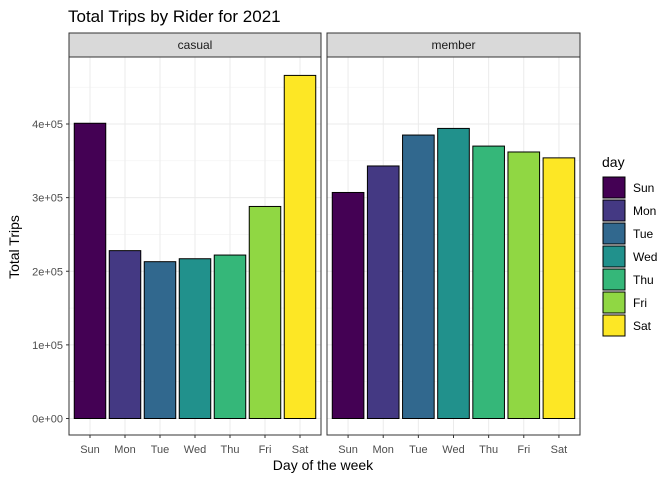 The image size is (672, 485). I want to click on legend-label: Sun, so click(643, 188).